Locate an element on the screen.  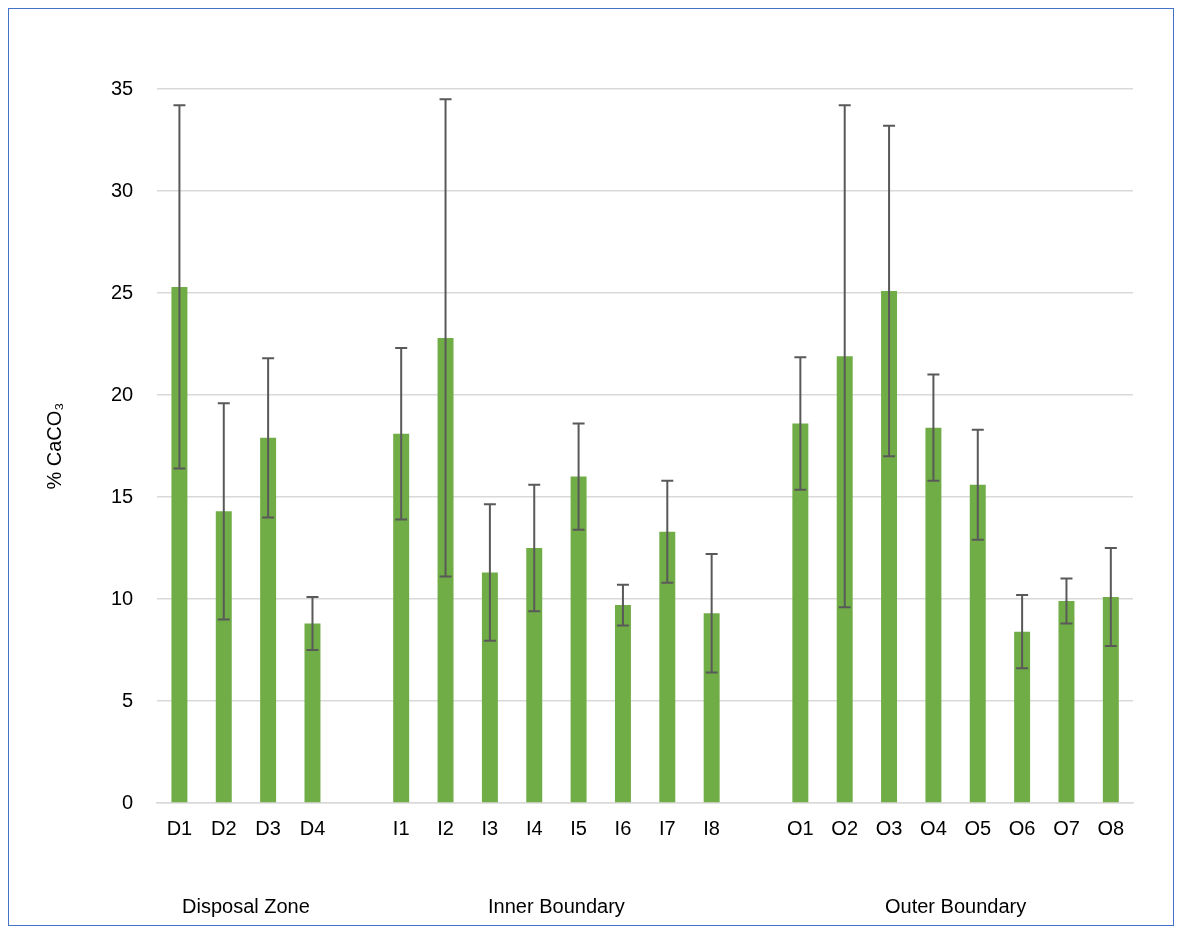
x-tick-label: D4 is located at coordinates (312, 827).